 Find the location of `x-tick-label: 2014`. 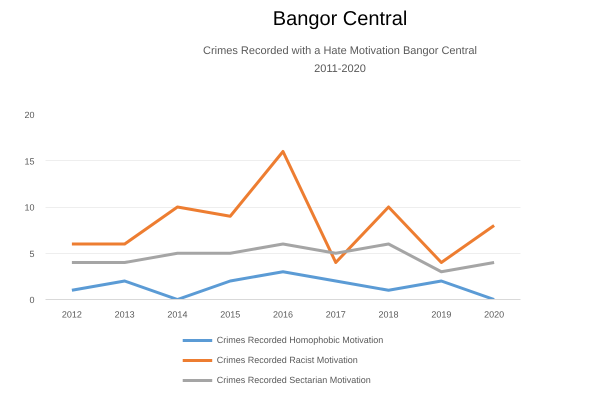

x-tick-label: 2014 is located at coordinates (177, 315).